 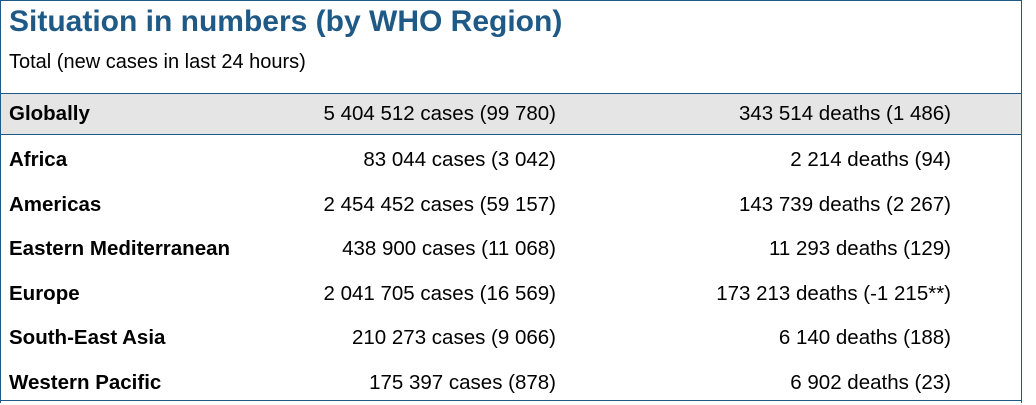 What do you see at coordinates (454, 338) in the screenshot?
I see `cases-value: 210 273 cases (9 066)` at bounding box center [454, 338].